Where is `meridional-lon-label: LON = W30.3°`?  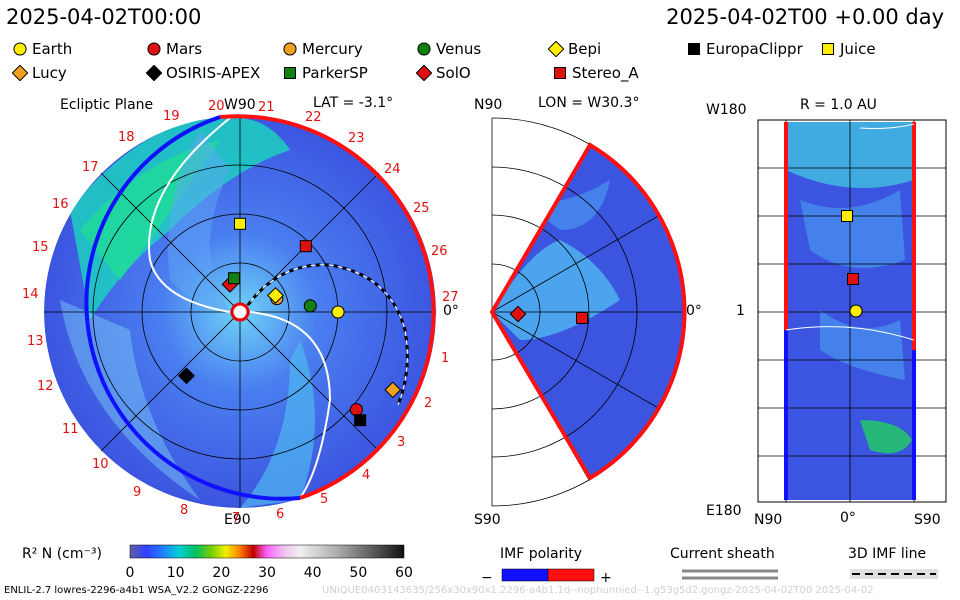 meridional-lon-label: LON = W30.3° is located at coordinates (589, 103).